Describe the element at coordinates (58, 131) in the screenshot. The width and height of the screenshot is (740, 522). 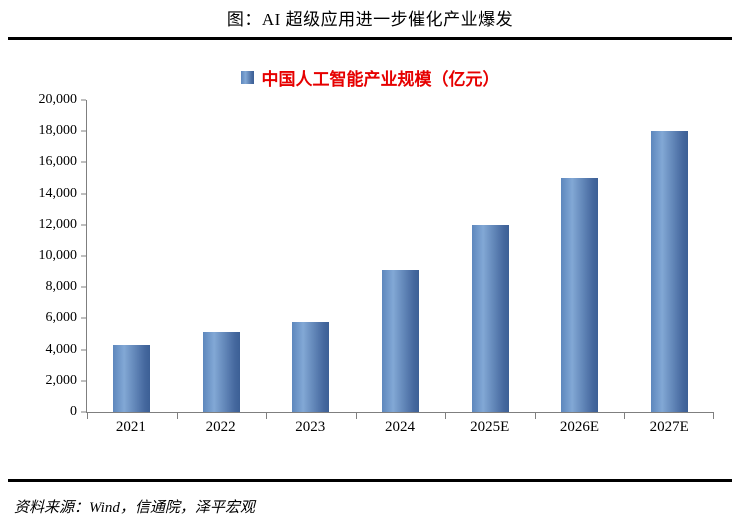
I see `y-axis-tick-label: 18,000` at that location.